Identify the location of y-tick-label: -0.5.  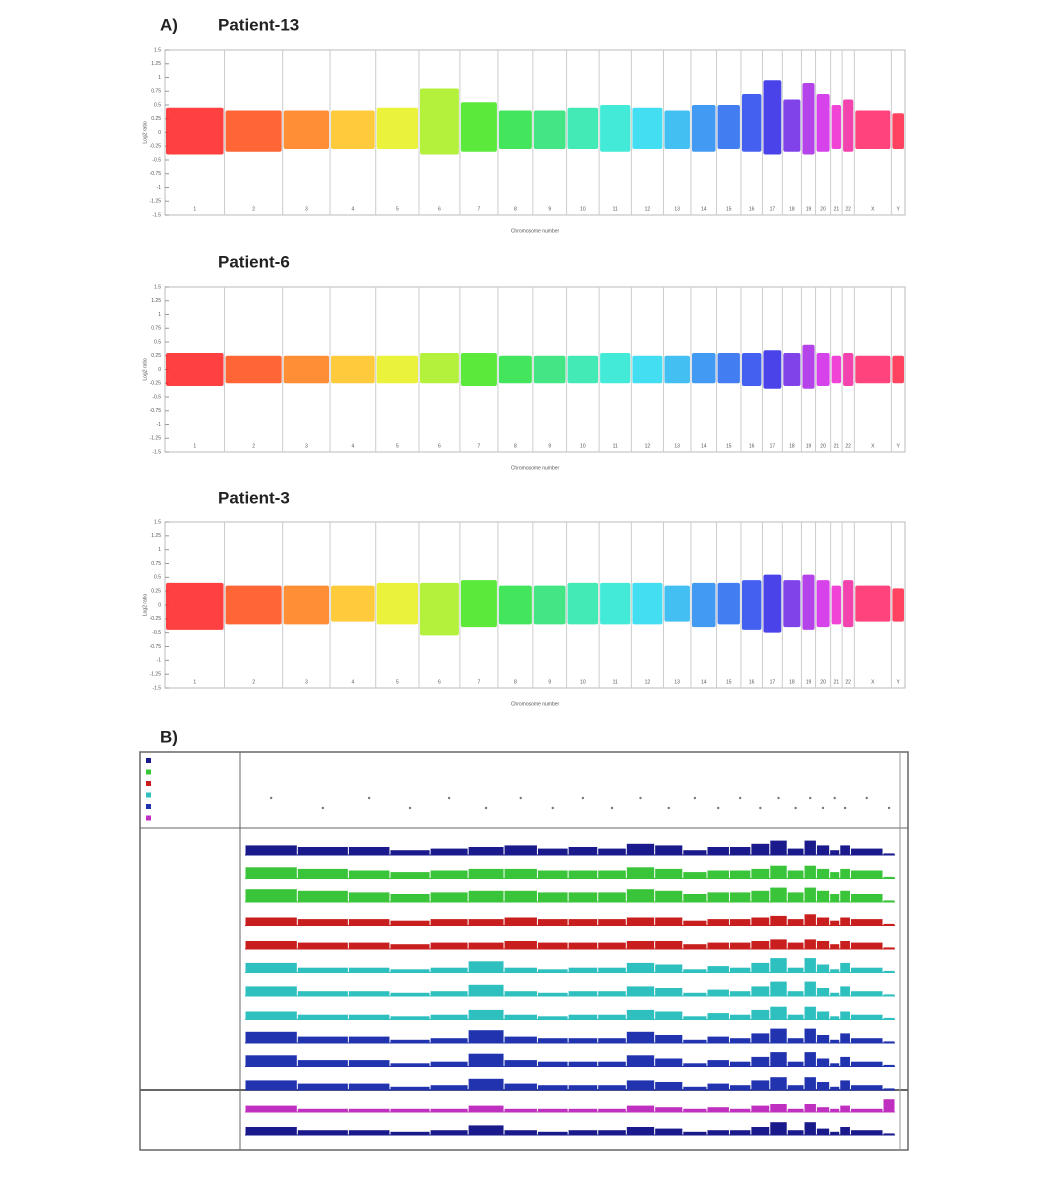
(156, 633).